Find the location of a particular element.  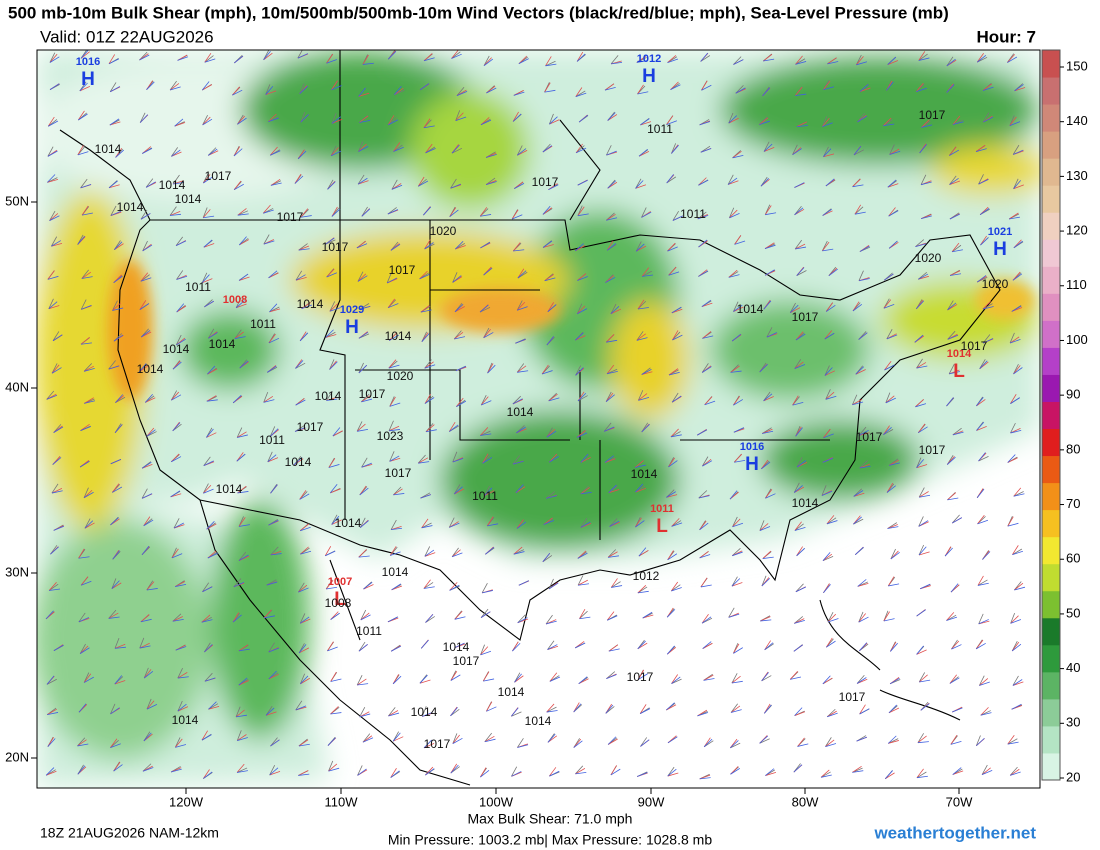

site-credit: weathertogether.net is located at coordinates (954, 832).